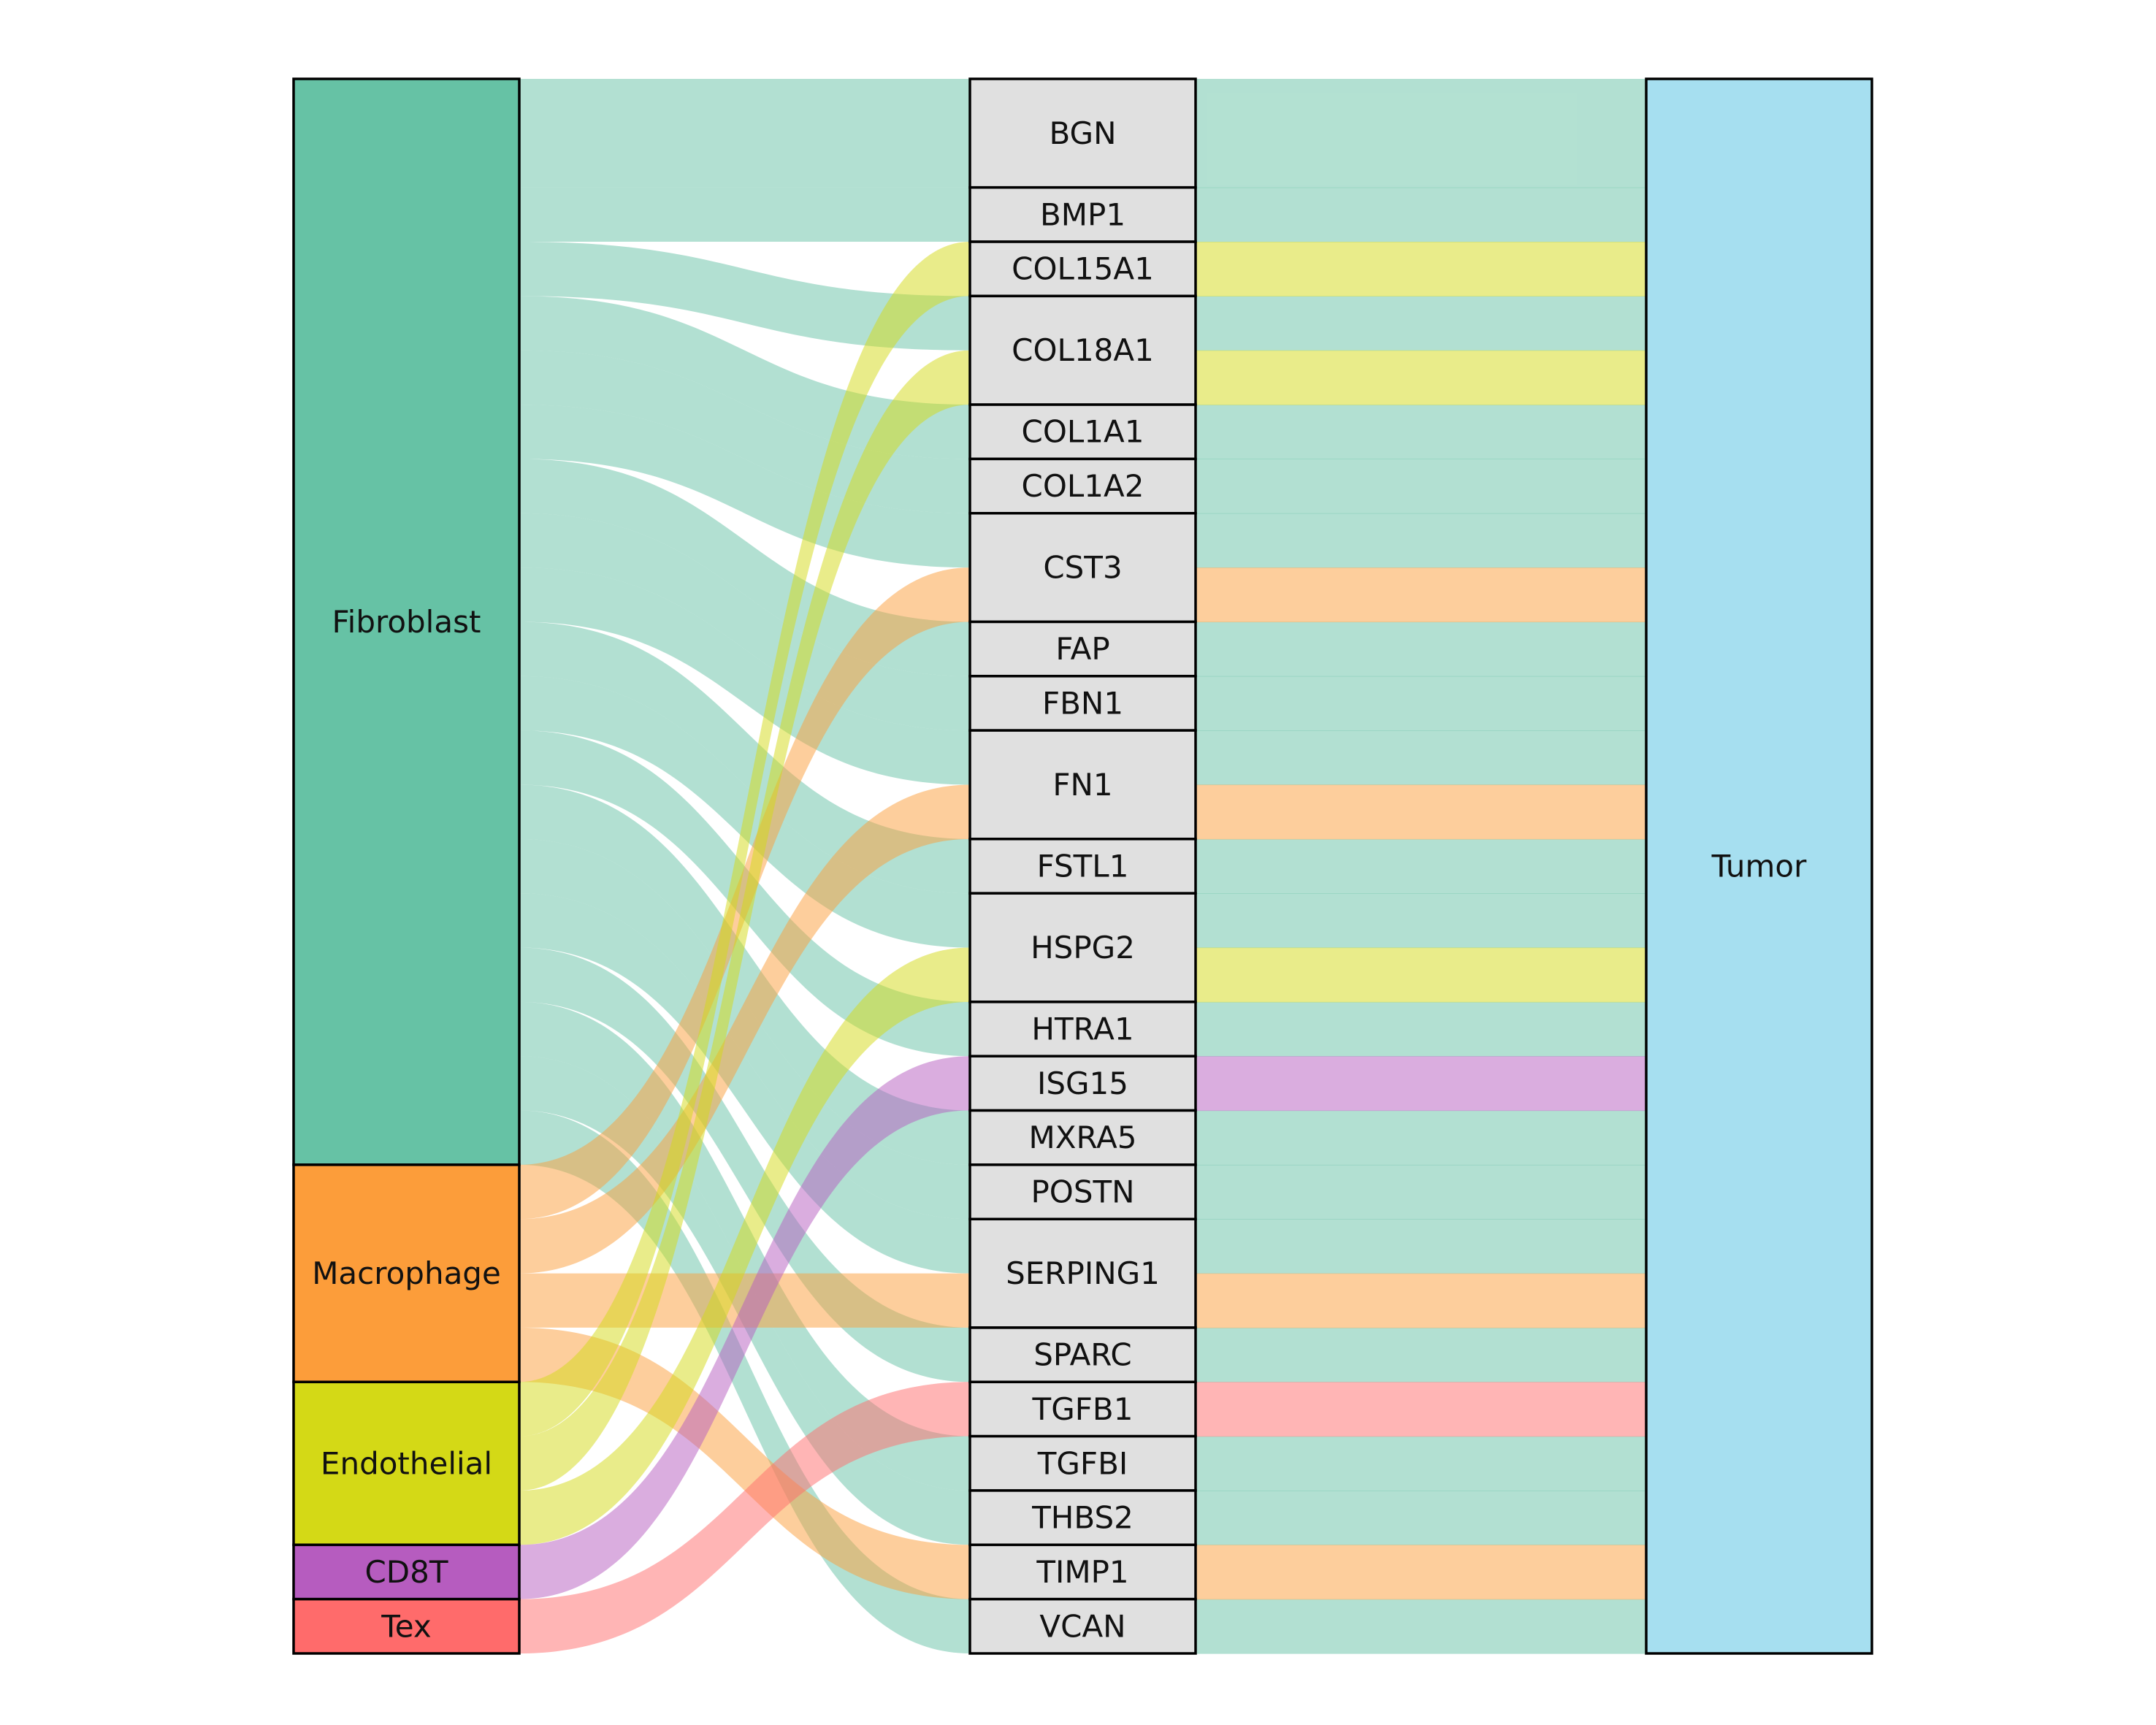 Image resolution: width=2156 pixels, height=1725 pixels. I want to click on node-postn-box, so click(1082, 1191).